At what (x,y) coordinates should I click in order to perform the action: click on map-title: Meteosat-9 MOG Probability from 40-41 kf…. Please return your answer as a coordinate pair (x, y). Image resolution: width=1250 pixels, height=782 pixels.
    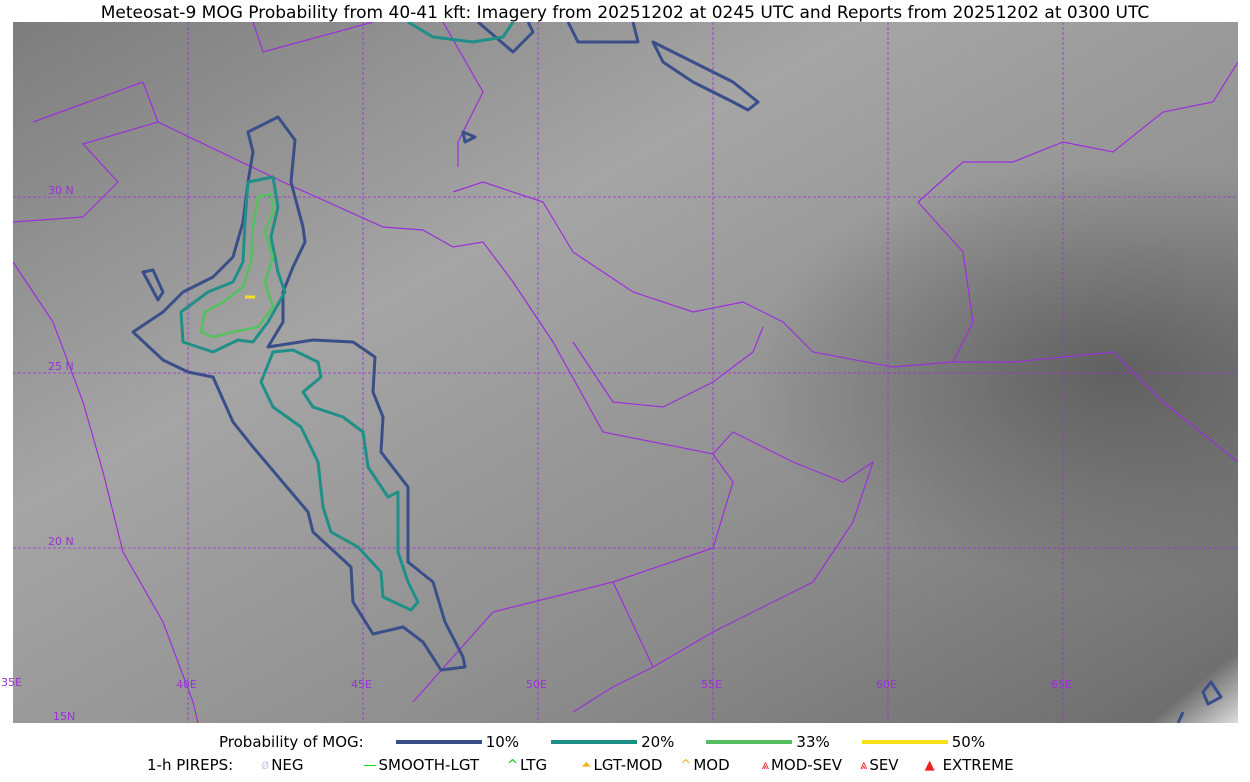
    Looking at the image, I should click on (625, 13).